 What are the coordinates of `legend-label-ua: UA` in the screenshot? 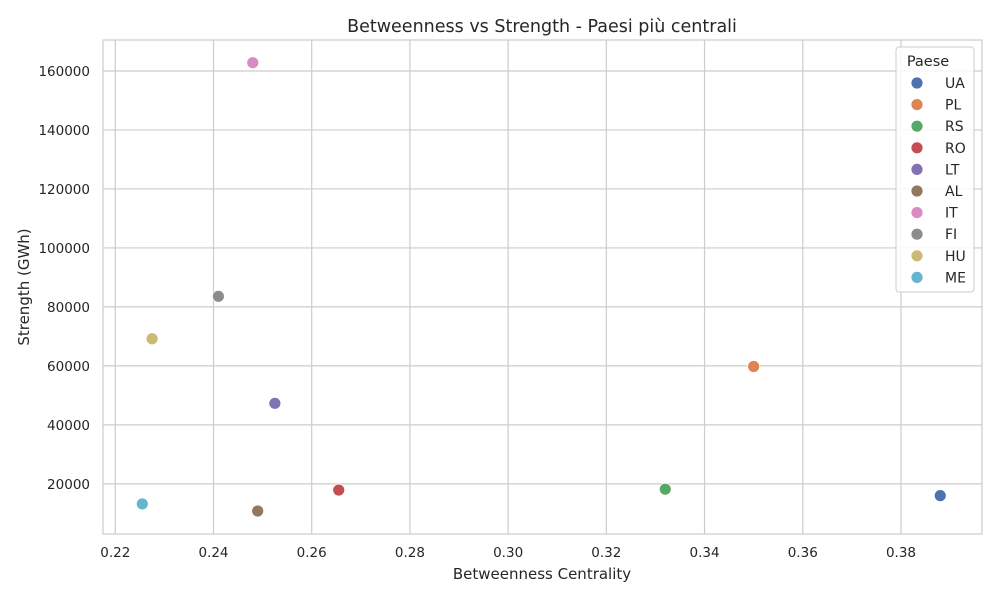 It's located at (955, 84).